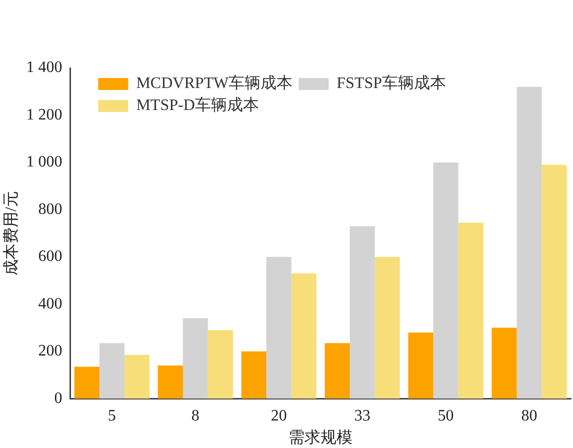  What do you see at coordinates (50, 303) in the screenshot?
I see `y-tick-label: 400` at bounding box center [50, 303].